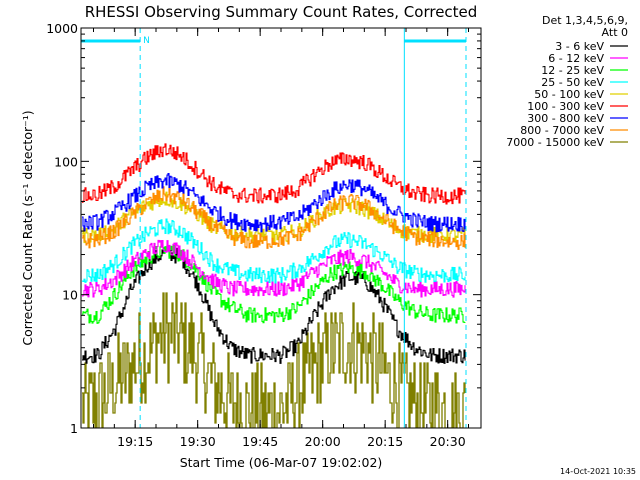  I want to click on y-tick-label: 1000, so click(62, 28).